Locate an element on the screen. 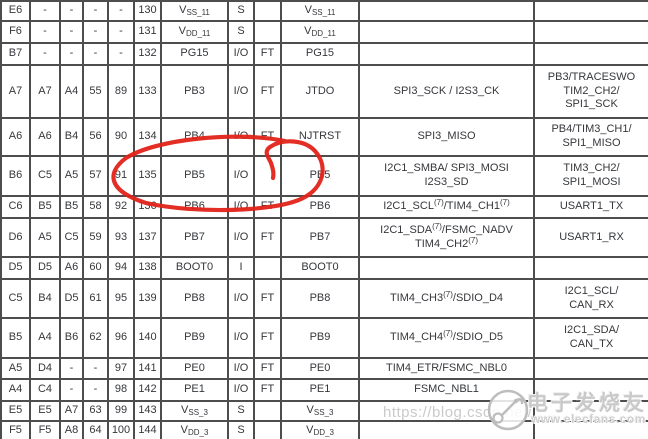 The width and height of the screenshot is (648, 439). pin-name-cell: PB4 is located at coordinates (194, 137).